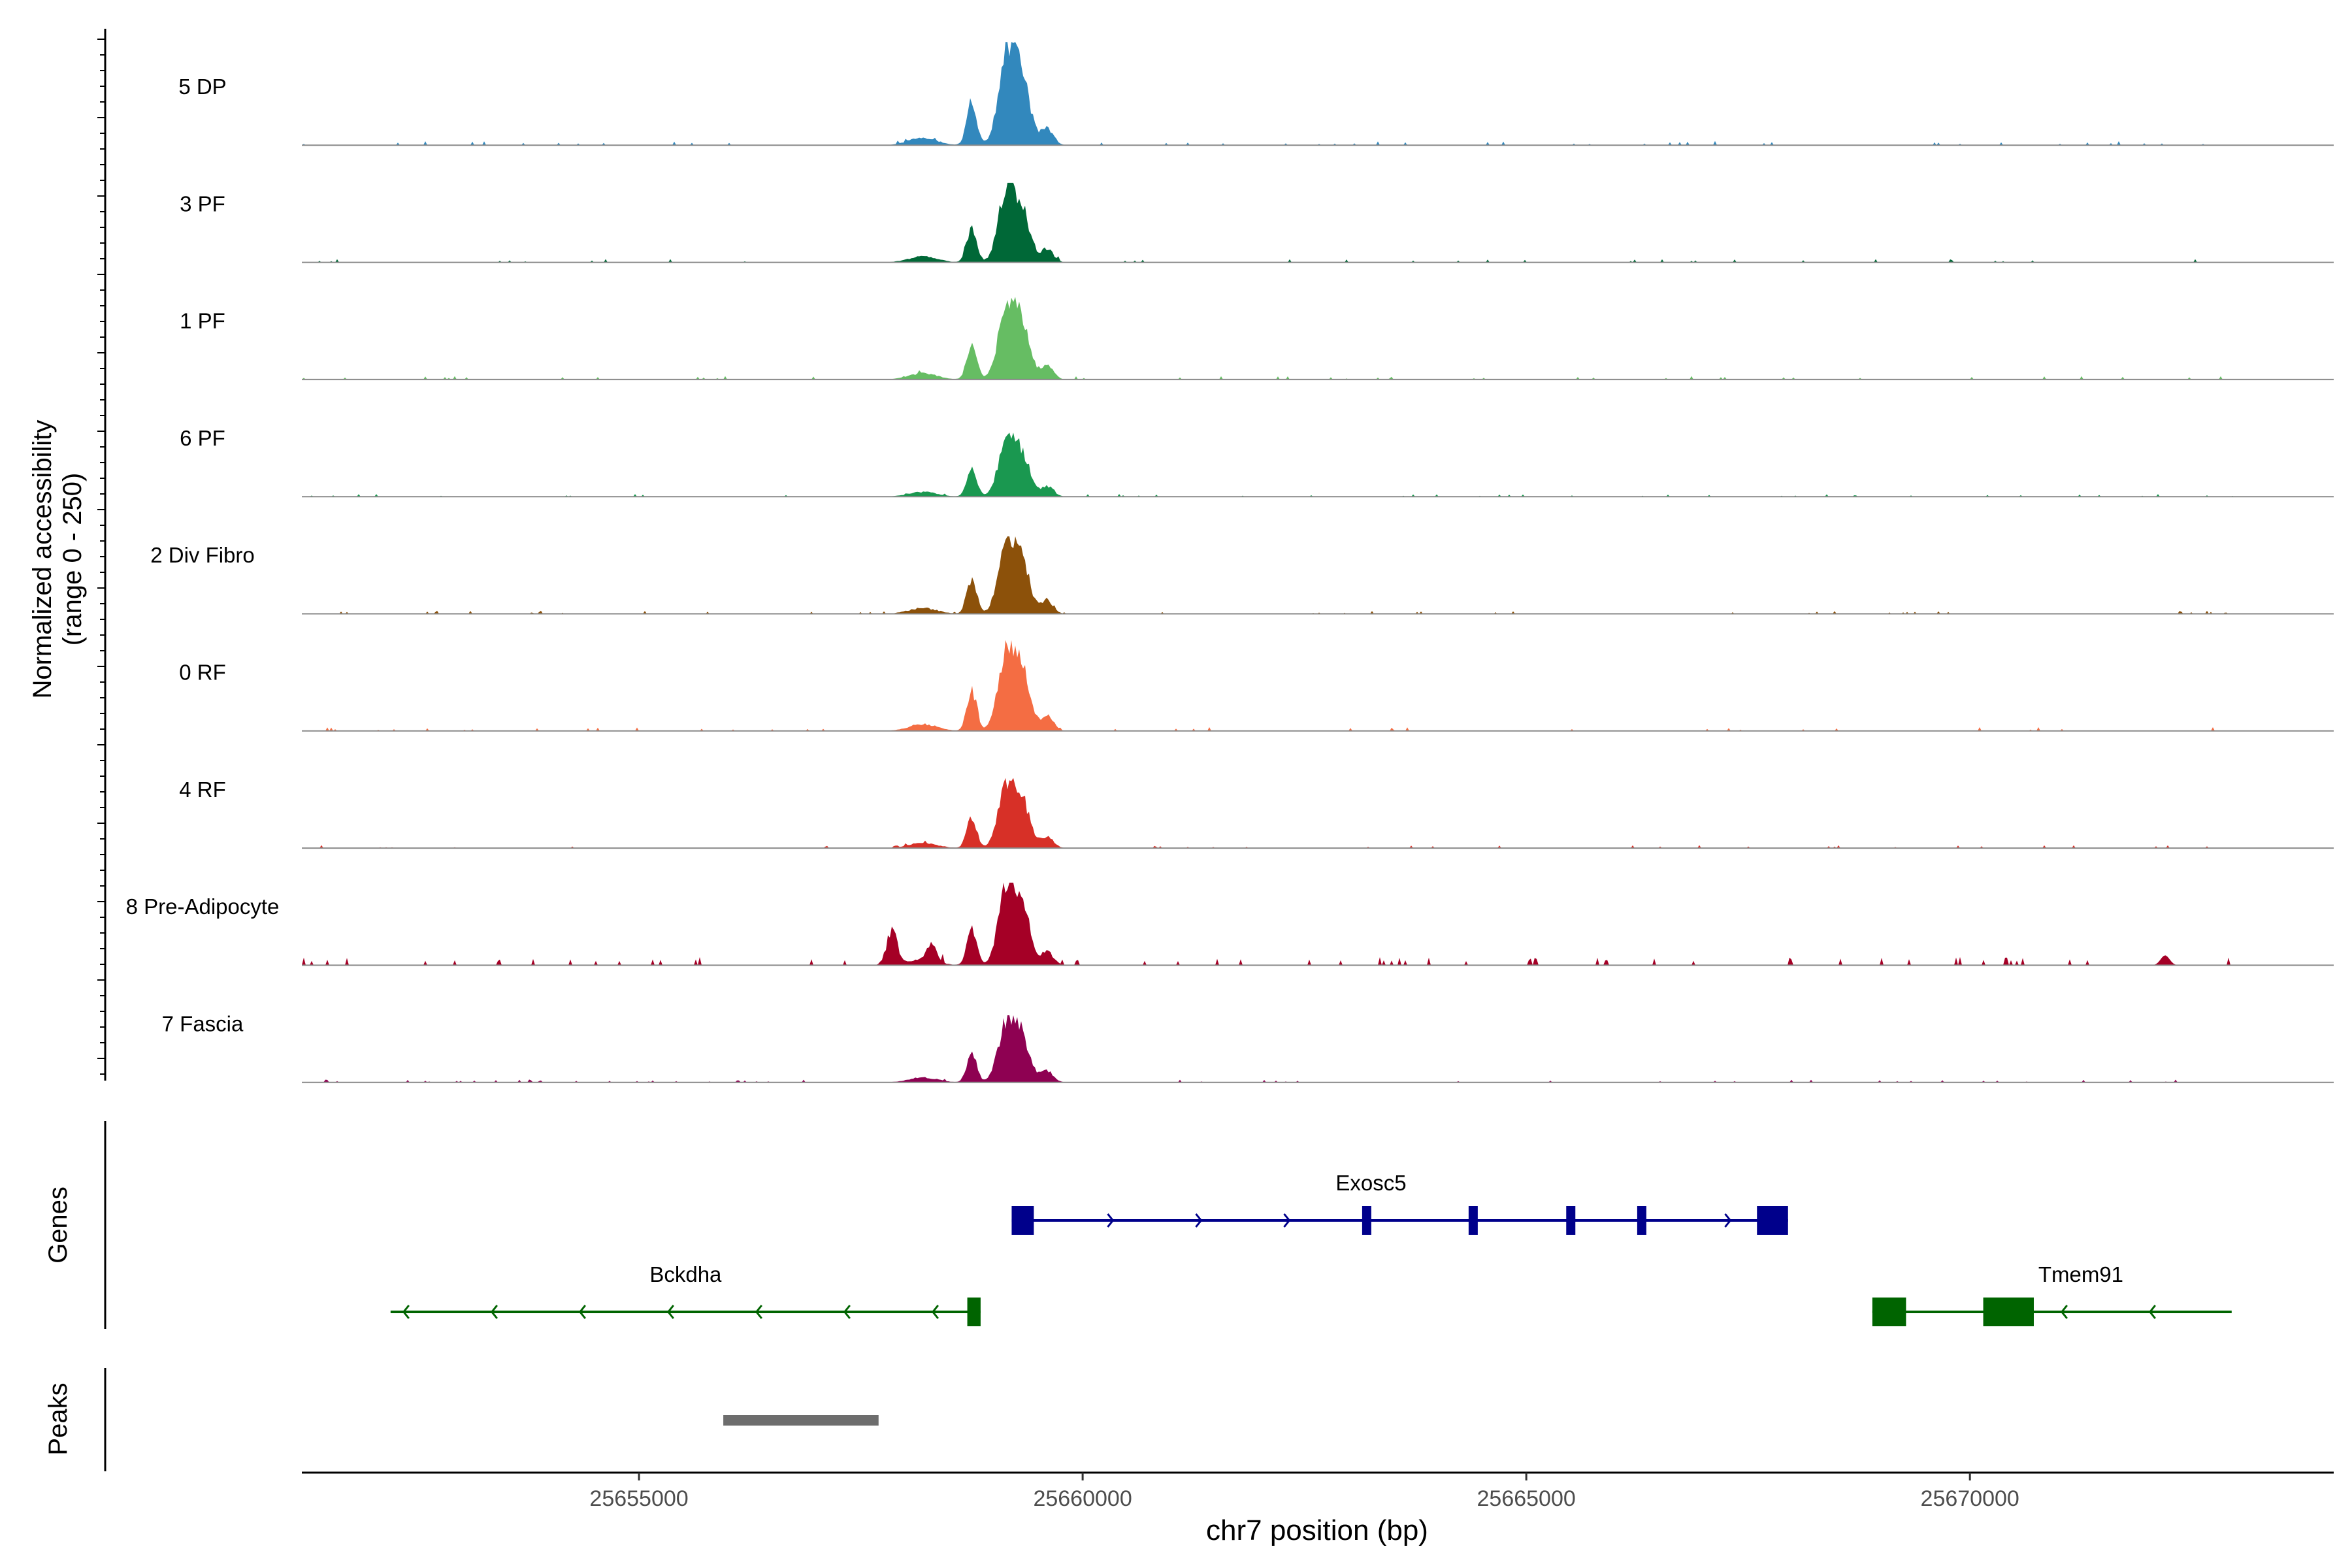 The width and height of the screenshot is (2352, 1568). Describe the element at coordinates (1970, 1498) in the screenshot. I see `x-tick-label: 25670000` at that location.